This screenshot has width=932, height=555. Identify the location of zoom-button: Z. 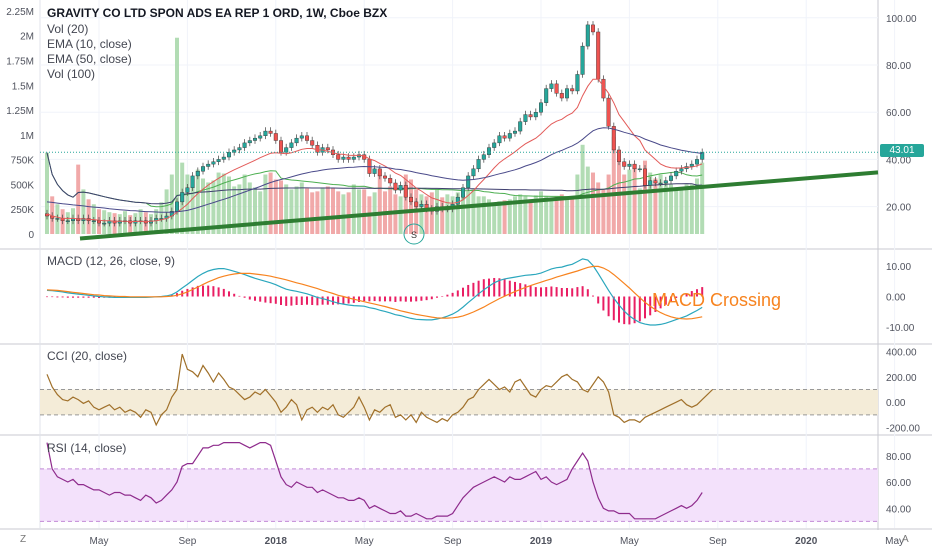
(23, 539).